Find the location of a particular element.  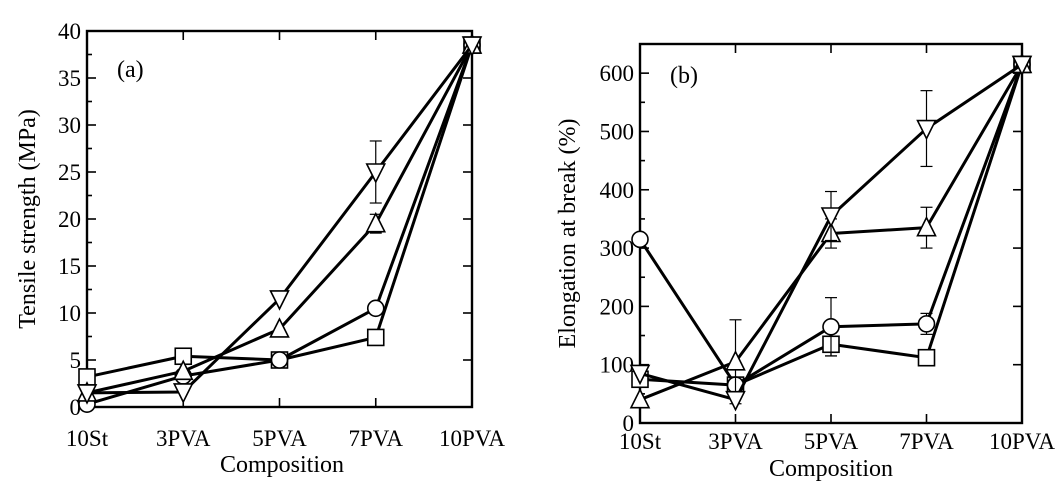

panel-label: (b) is located at coordinates (684, 76).